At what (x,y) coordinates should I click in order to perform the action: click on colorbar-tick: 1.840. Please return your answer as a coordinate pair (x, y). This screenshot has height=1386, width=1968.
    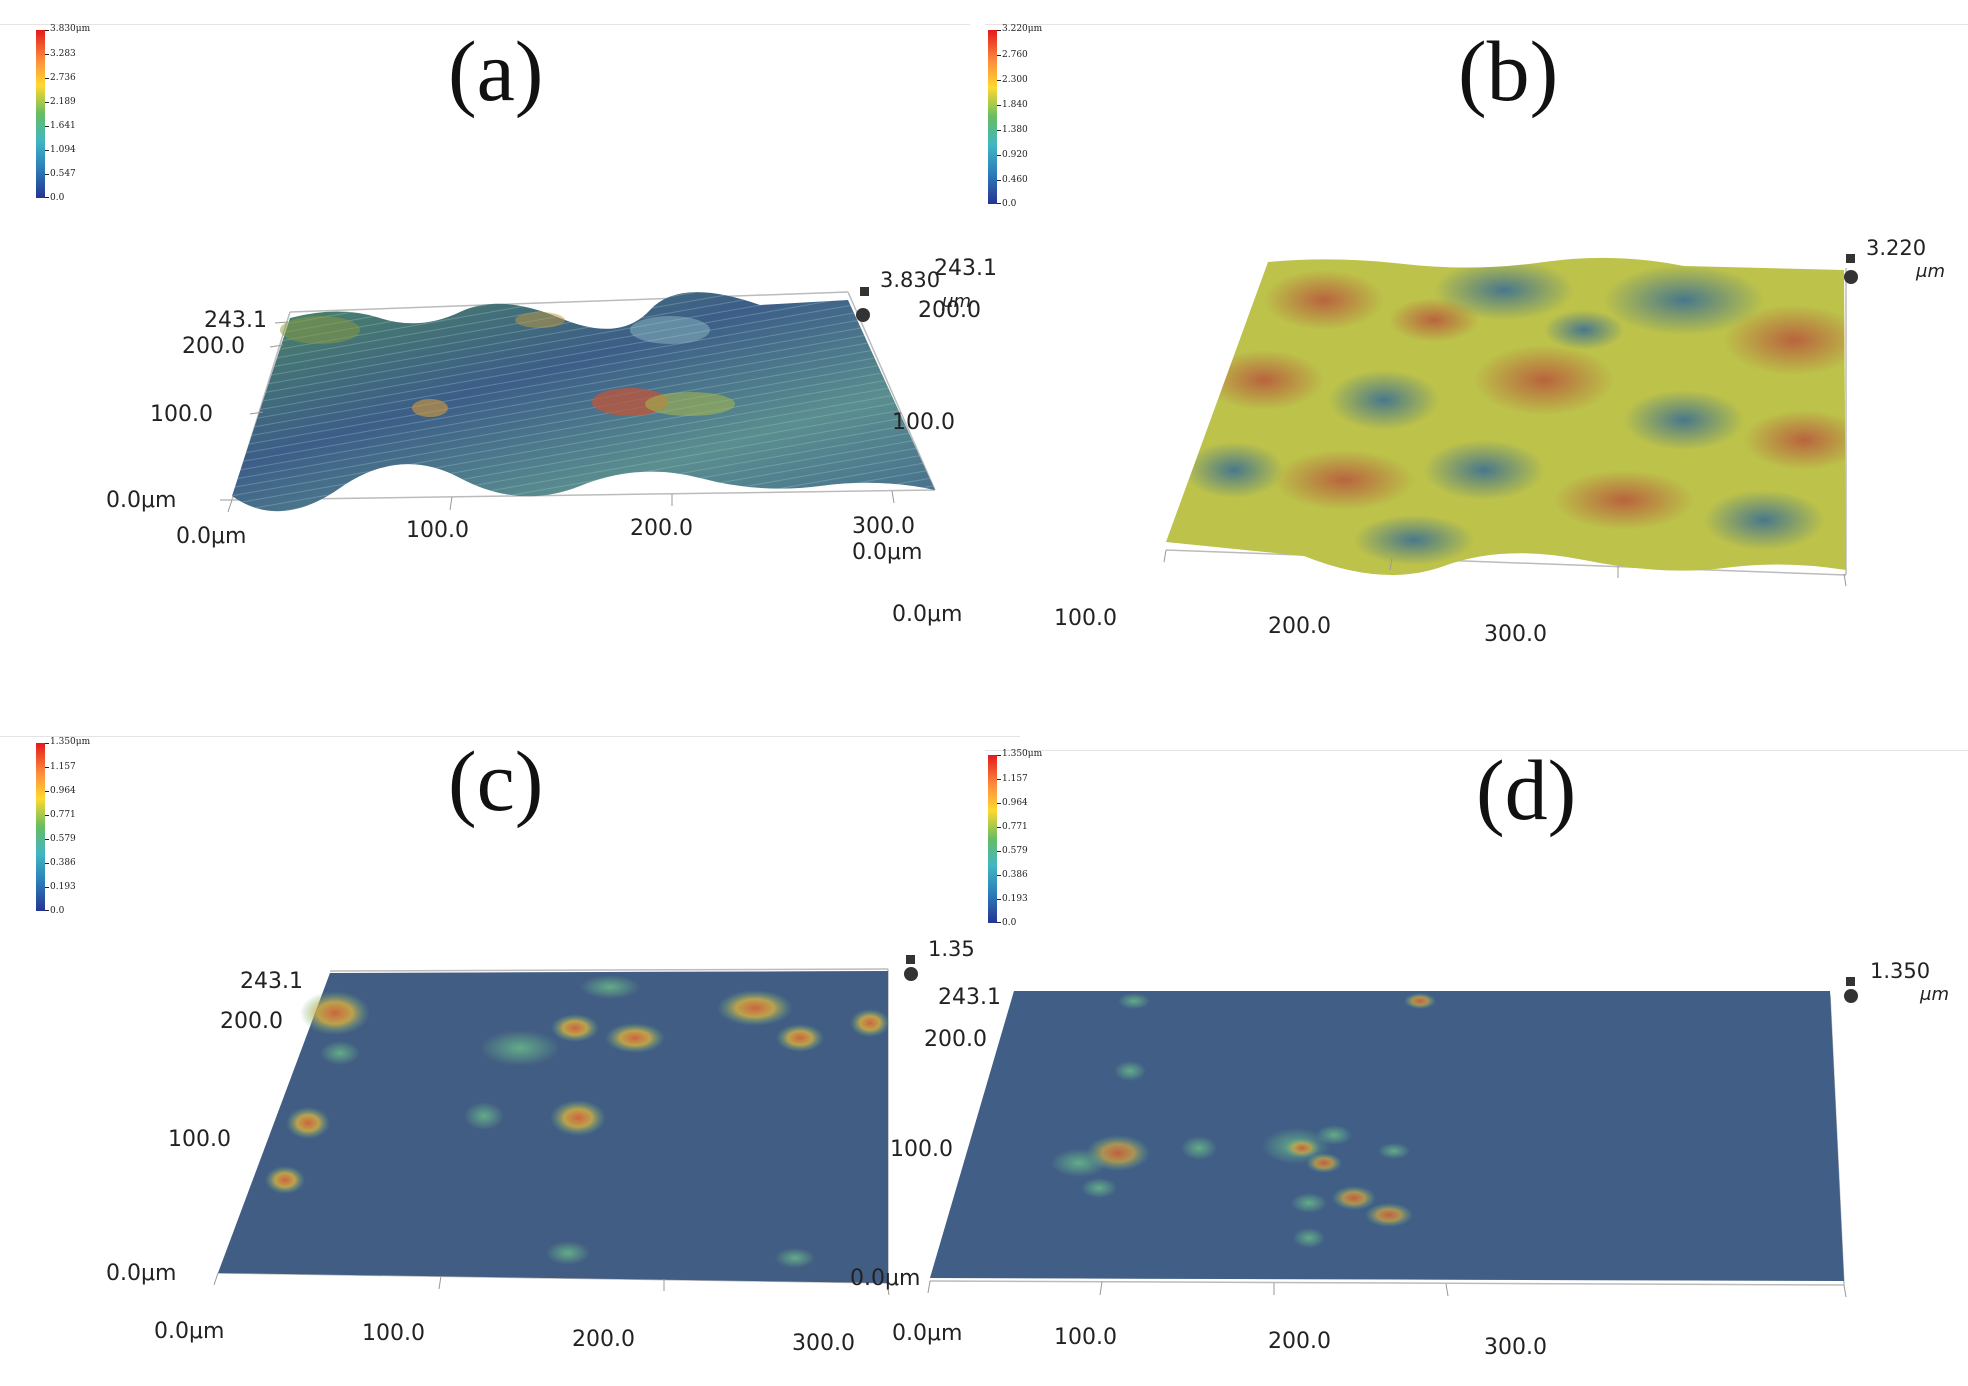
    Looking at the image, I should click on (1015, 105).